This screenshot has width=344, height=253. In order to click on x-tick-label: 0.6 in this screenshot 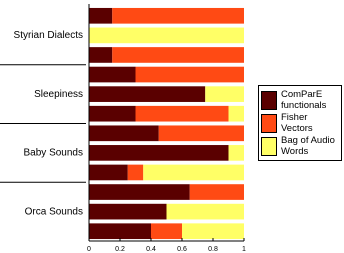, I will do `click(182, 249)`.